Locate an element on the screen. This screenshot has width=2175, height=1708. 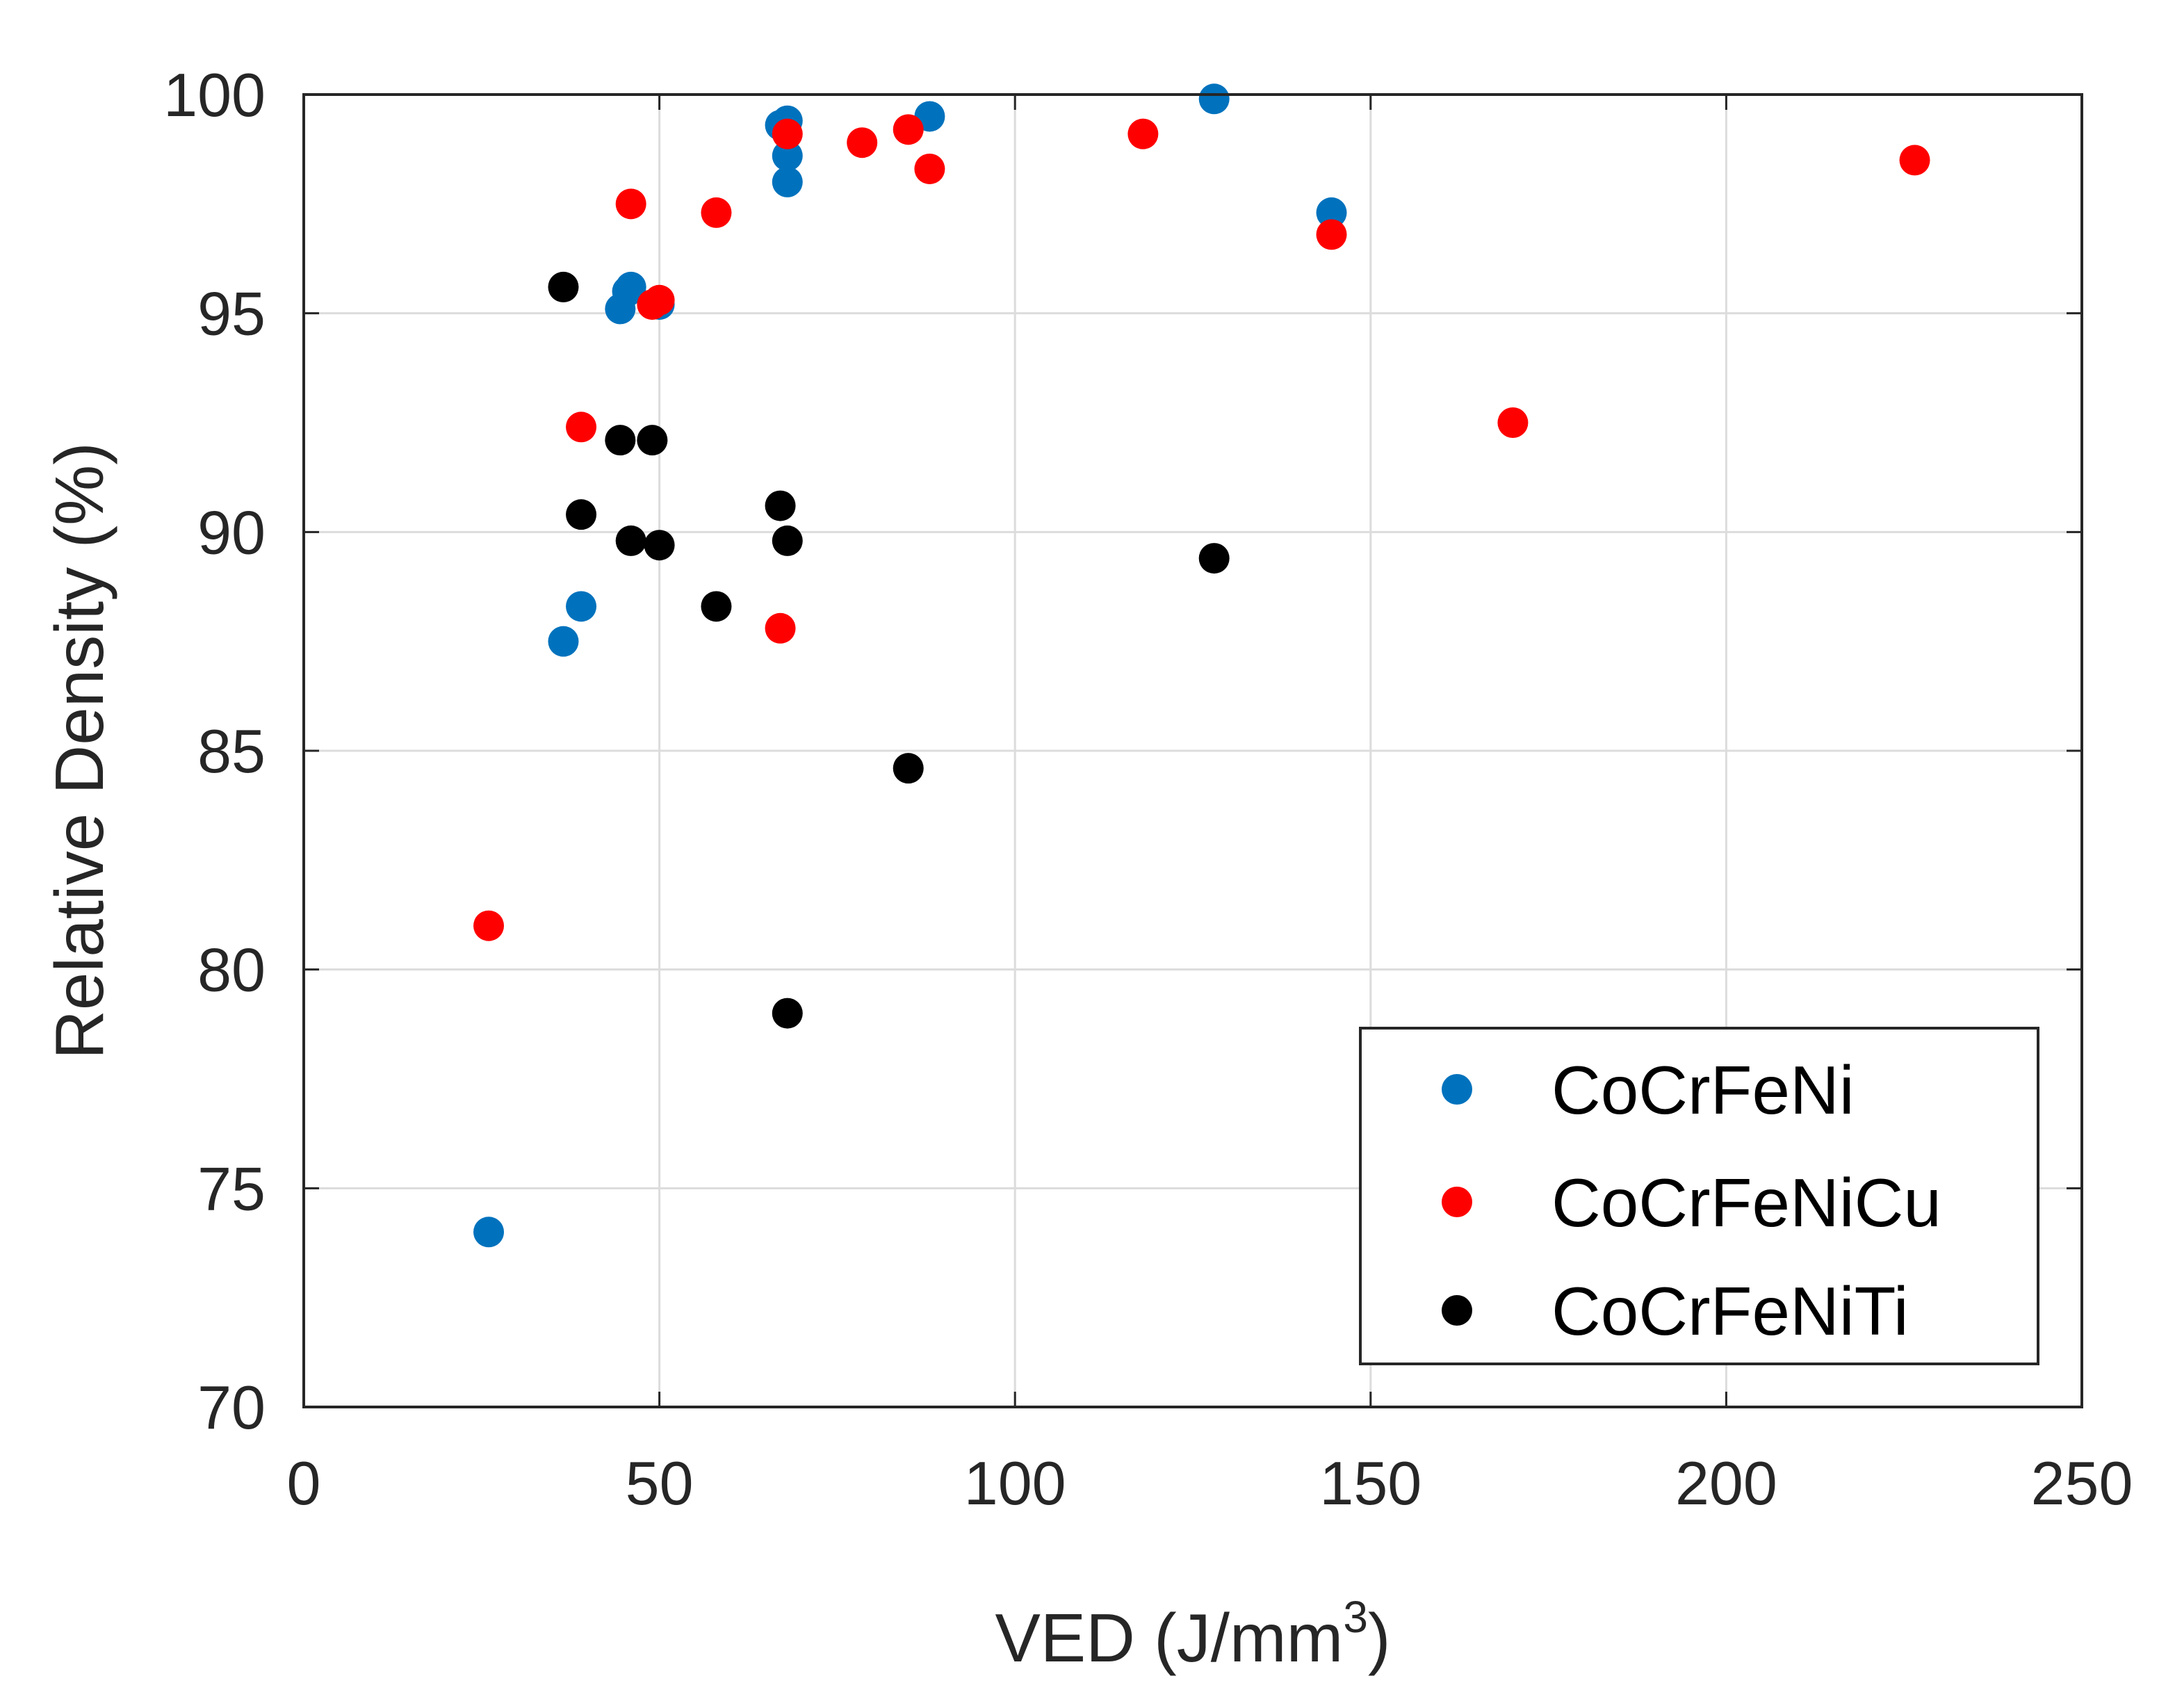
legend-marker-cocrfeniti is located at coordinates (1457, 1311).